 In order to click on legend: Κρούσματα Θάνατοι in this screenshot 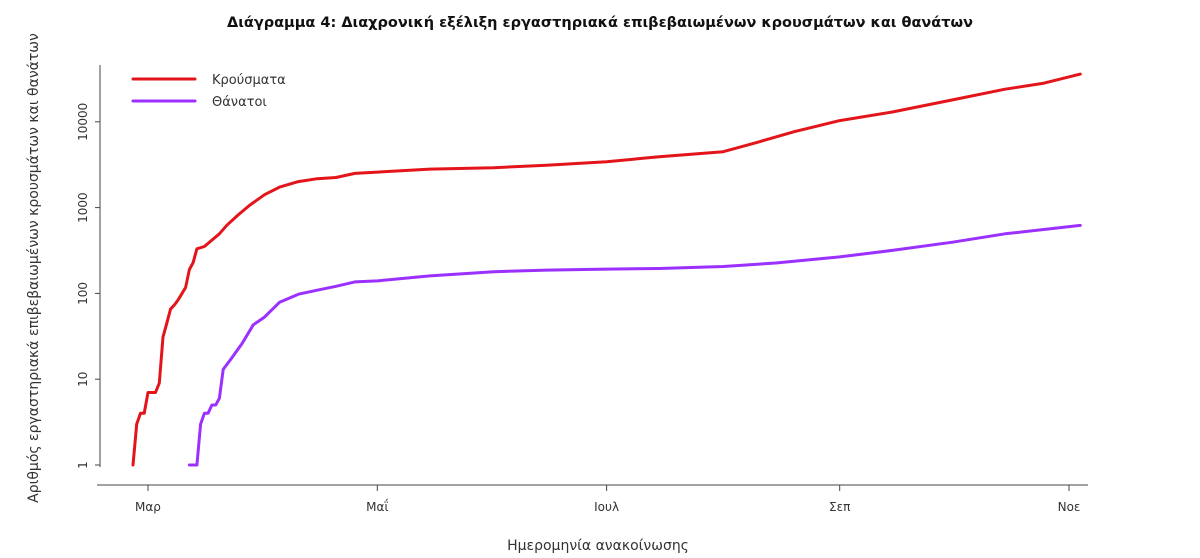, I will do `click(208, 91)`.